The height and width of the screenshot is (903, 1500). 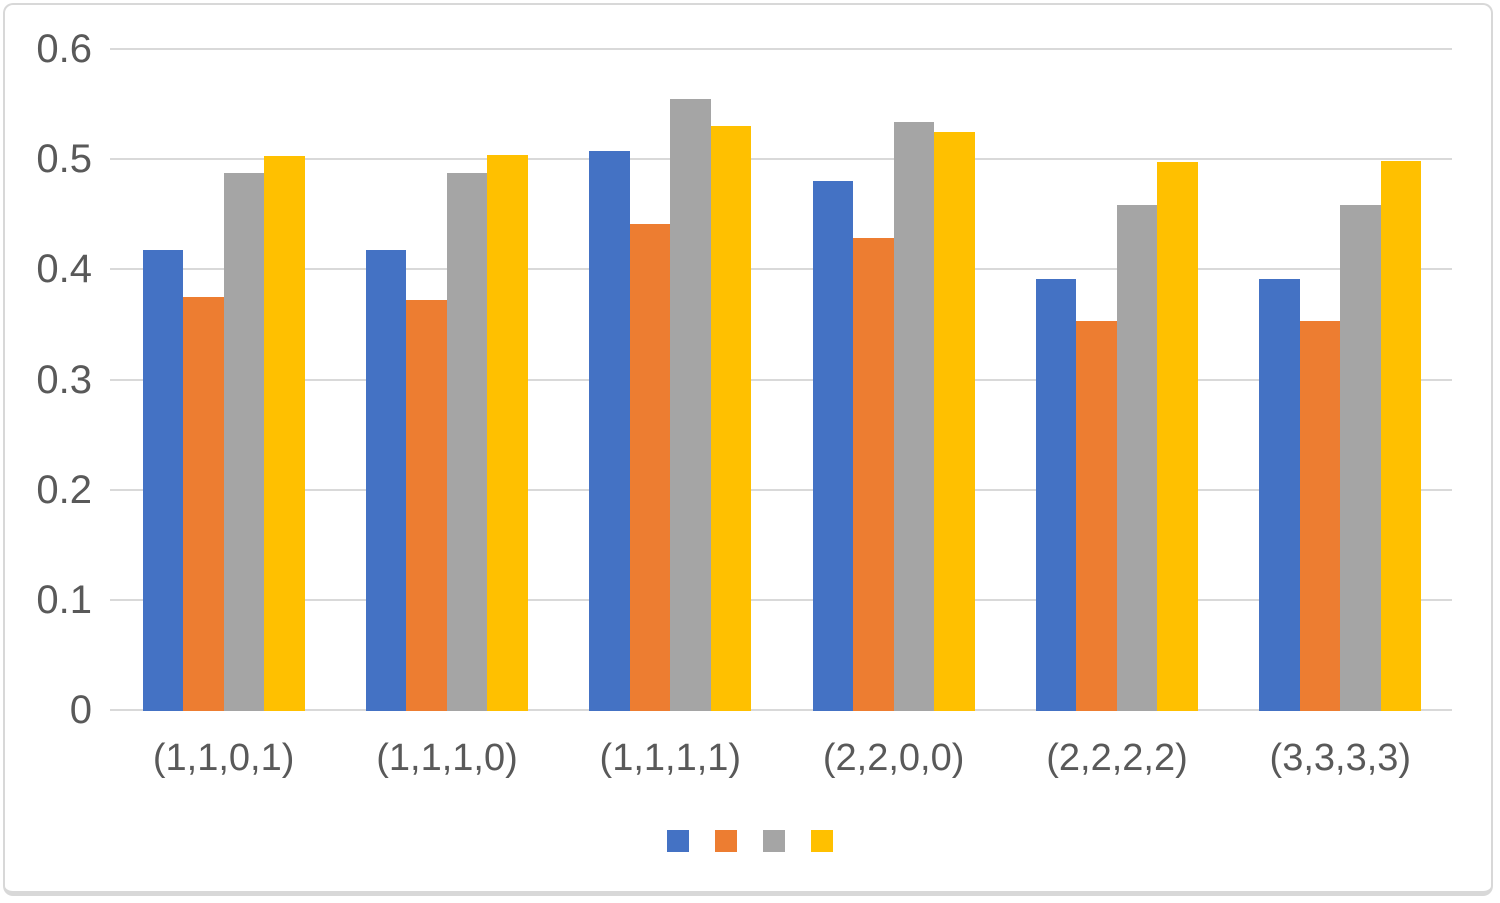 I want to click on bar-blue-(2,2,0,0), so click(x=833, y=446).